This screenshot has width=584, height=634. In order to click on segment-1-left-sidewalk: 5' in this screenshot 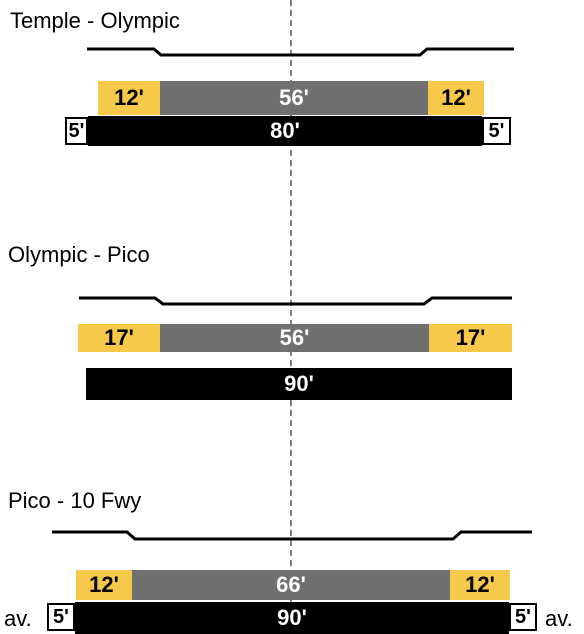, I will do `click(76, 131)`.